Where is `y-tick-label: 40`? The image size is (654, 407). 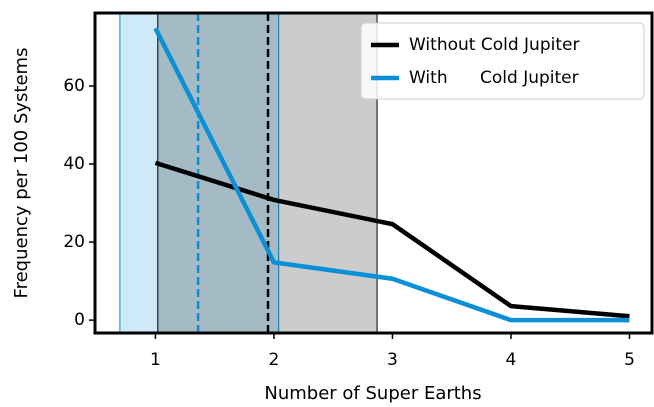
y-tick-label: 40 is located at coordinates (74, 164).